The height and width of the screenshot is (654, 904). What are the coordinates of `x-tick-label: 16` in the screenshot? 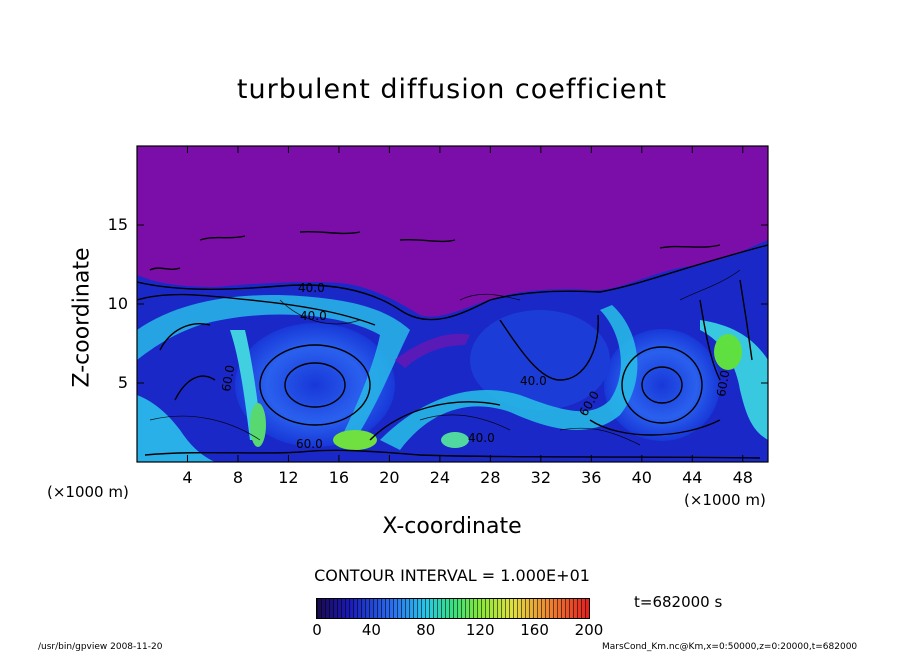 It's located at (339, 477).